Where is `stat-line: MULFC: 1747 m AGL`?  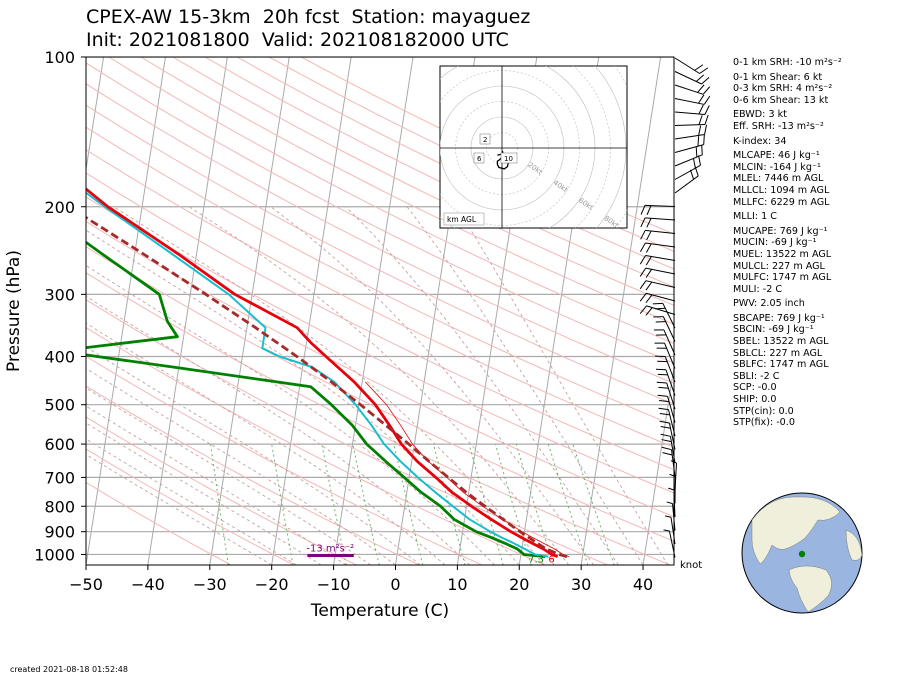 stat-line: MULFC: 1747 m AGL is located at coordinates (782, 278).